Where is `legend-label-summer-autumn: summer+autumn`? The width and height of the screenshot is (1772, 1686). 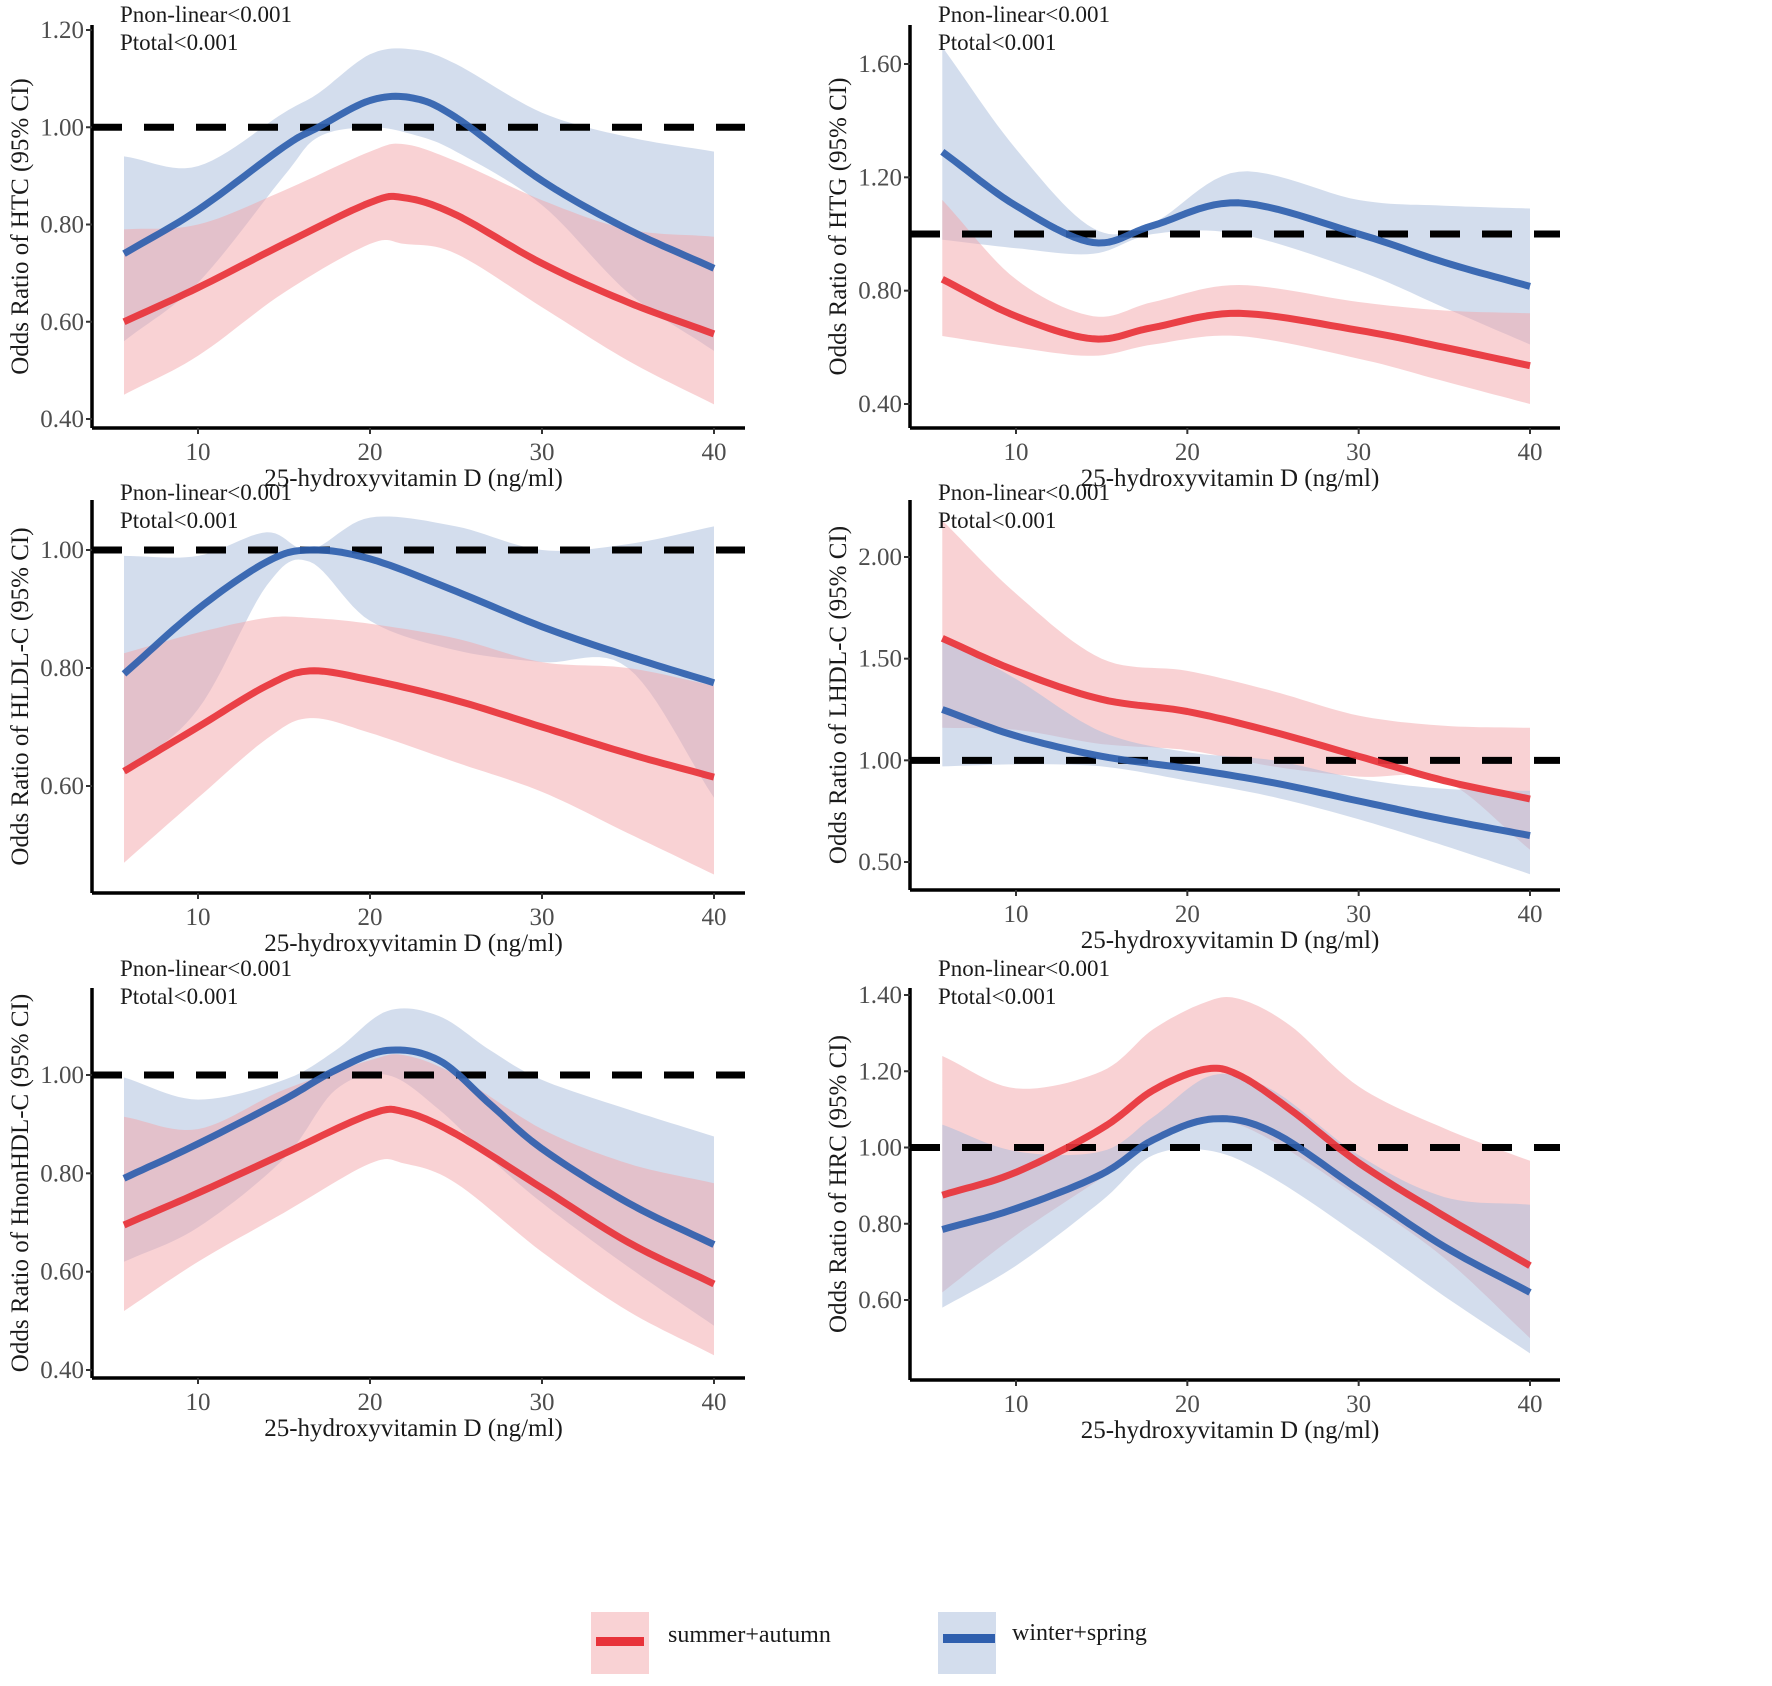 legend-label-summer-autumn: summer+autumn is located at coordinates (749, 1635).